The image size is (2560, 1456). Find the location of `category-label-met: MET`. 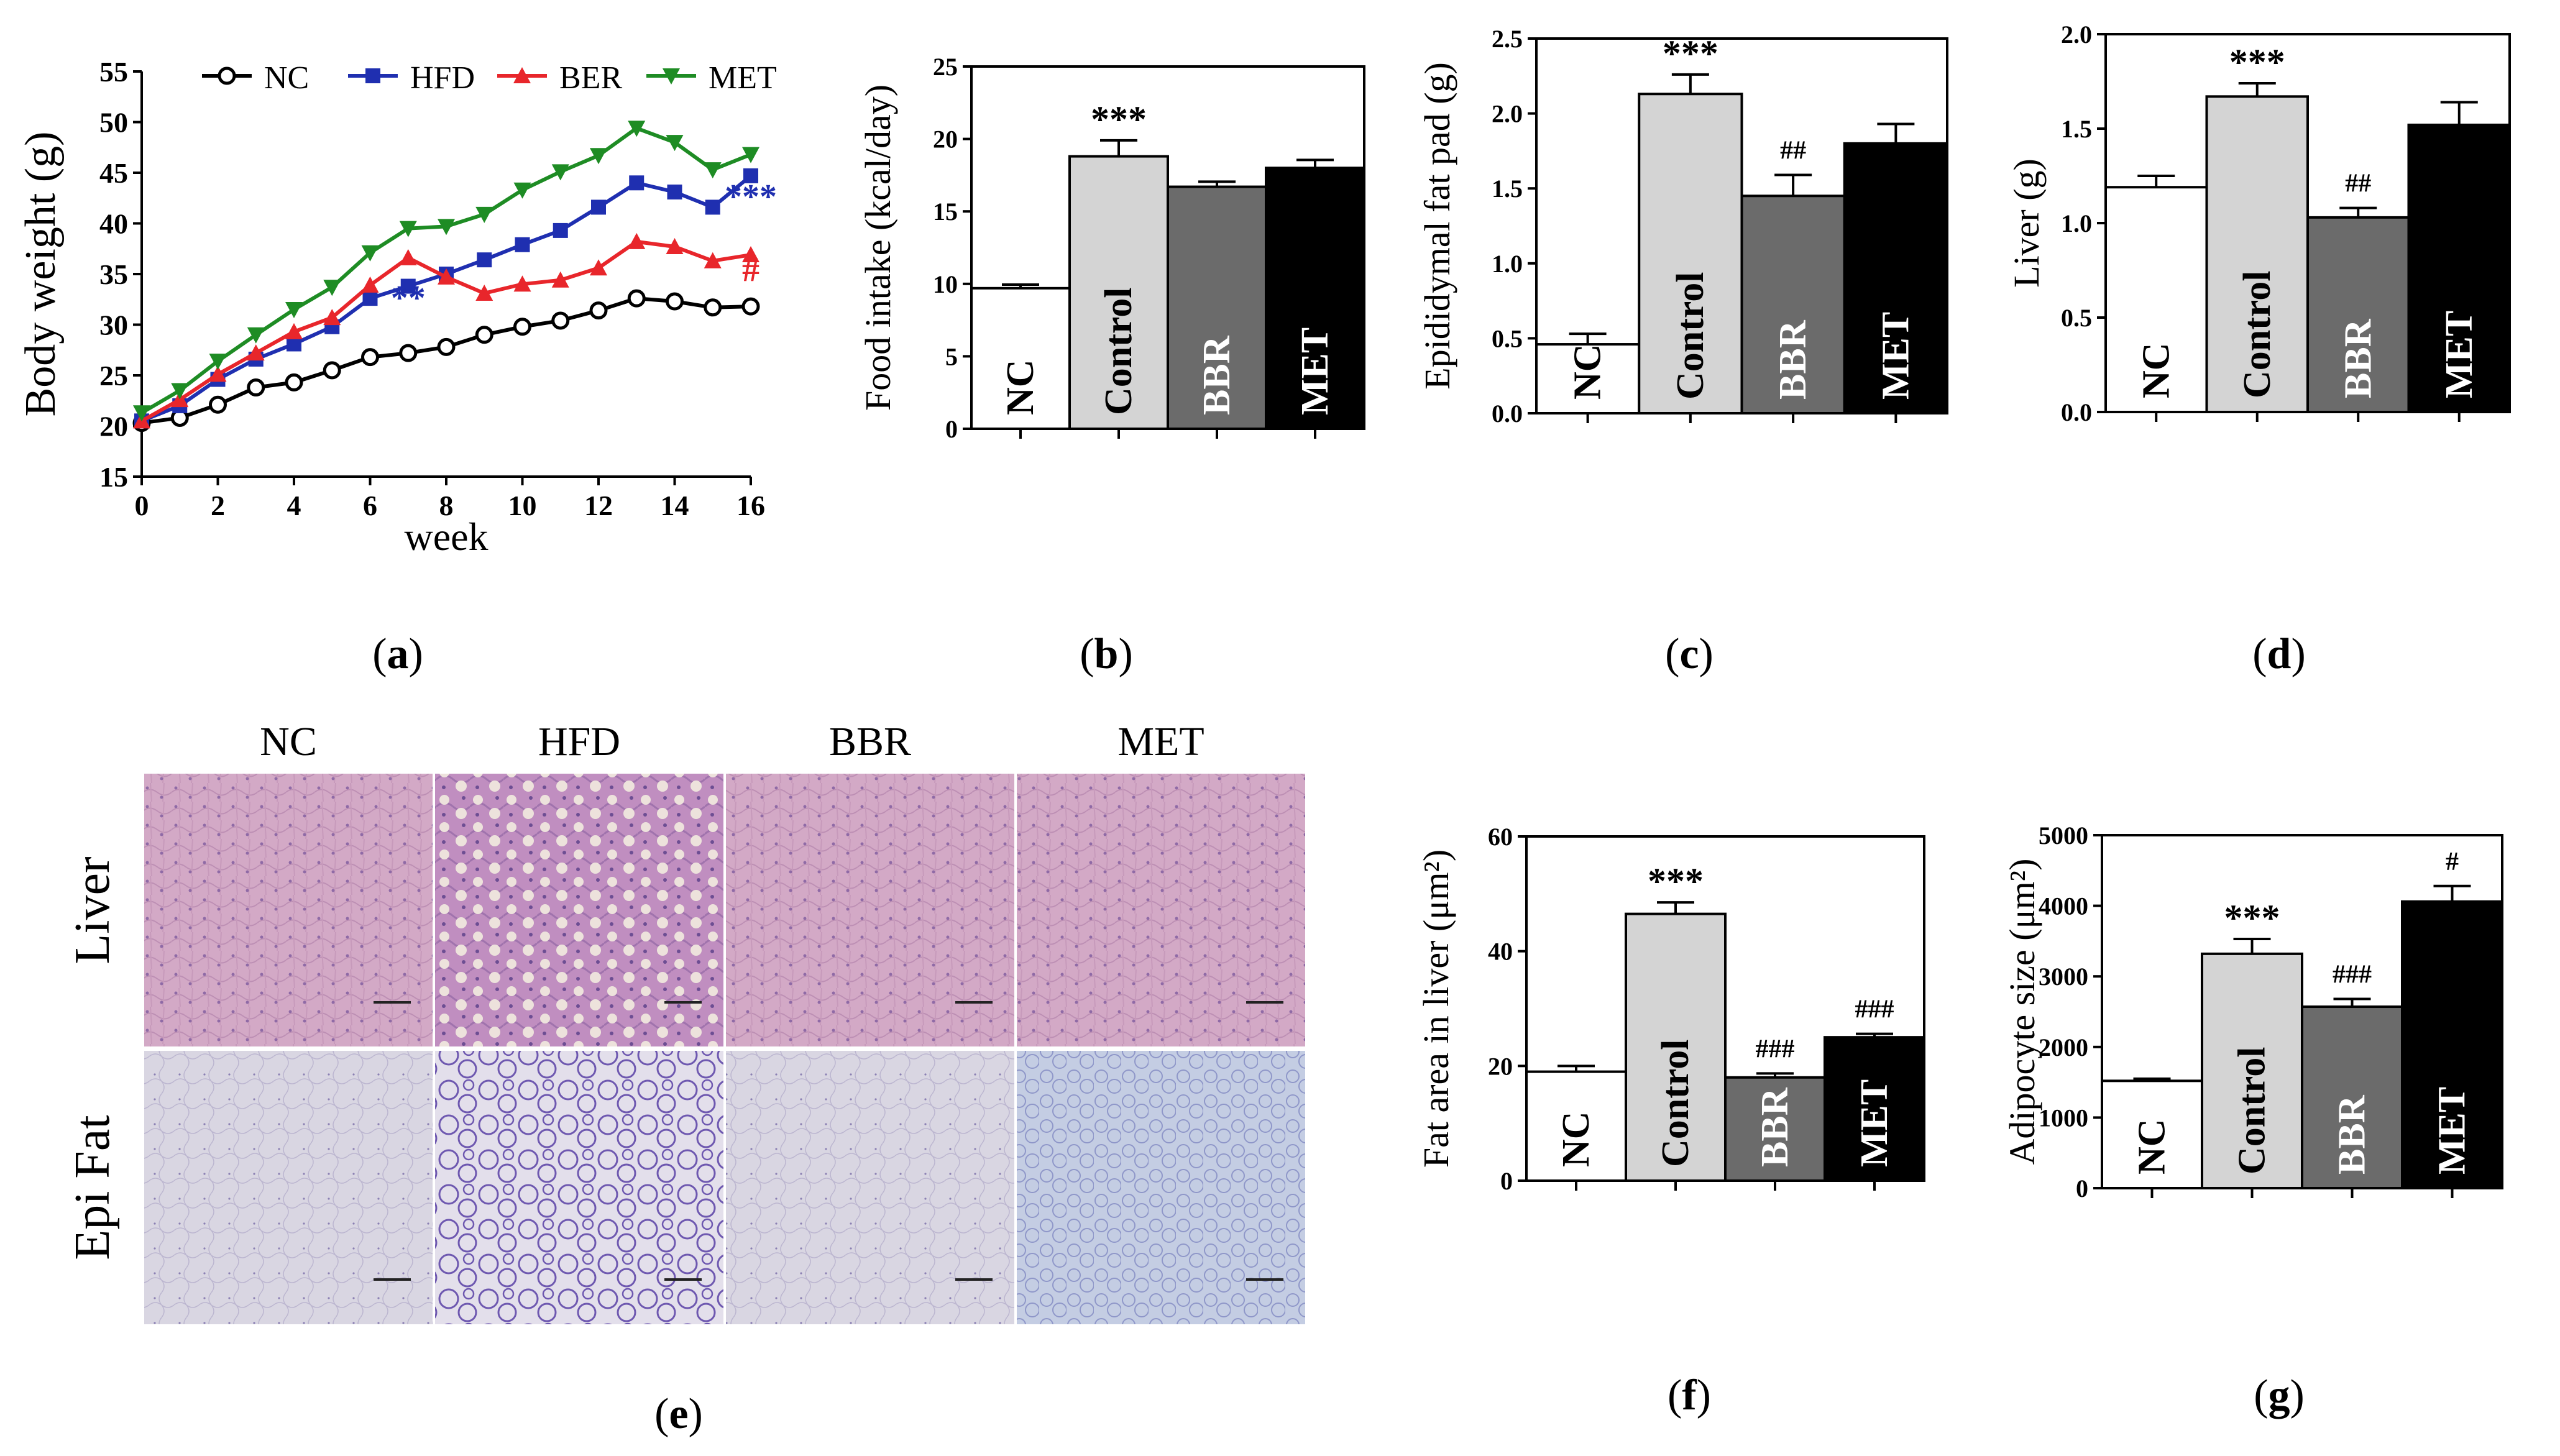

category-label-met: MET is located at coordinates (1874, 1123).